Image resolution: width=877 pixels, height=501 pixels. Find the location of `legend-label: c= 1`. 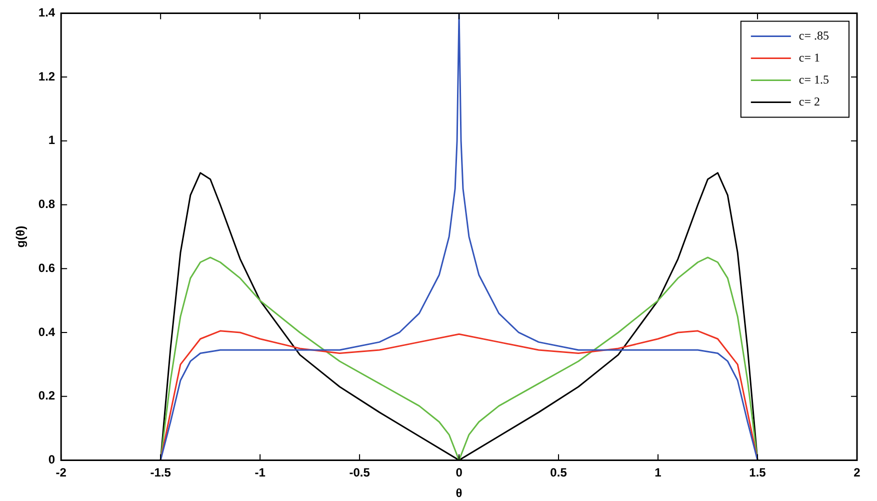

legend-label: c= 1 is located at coordinates (809, 57).